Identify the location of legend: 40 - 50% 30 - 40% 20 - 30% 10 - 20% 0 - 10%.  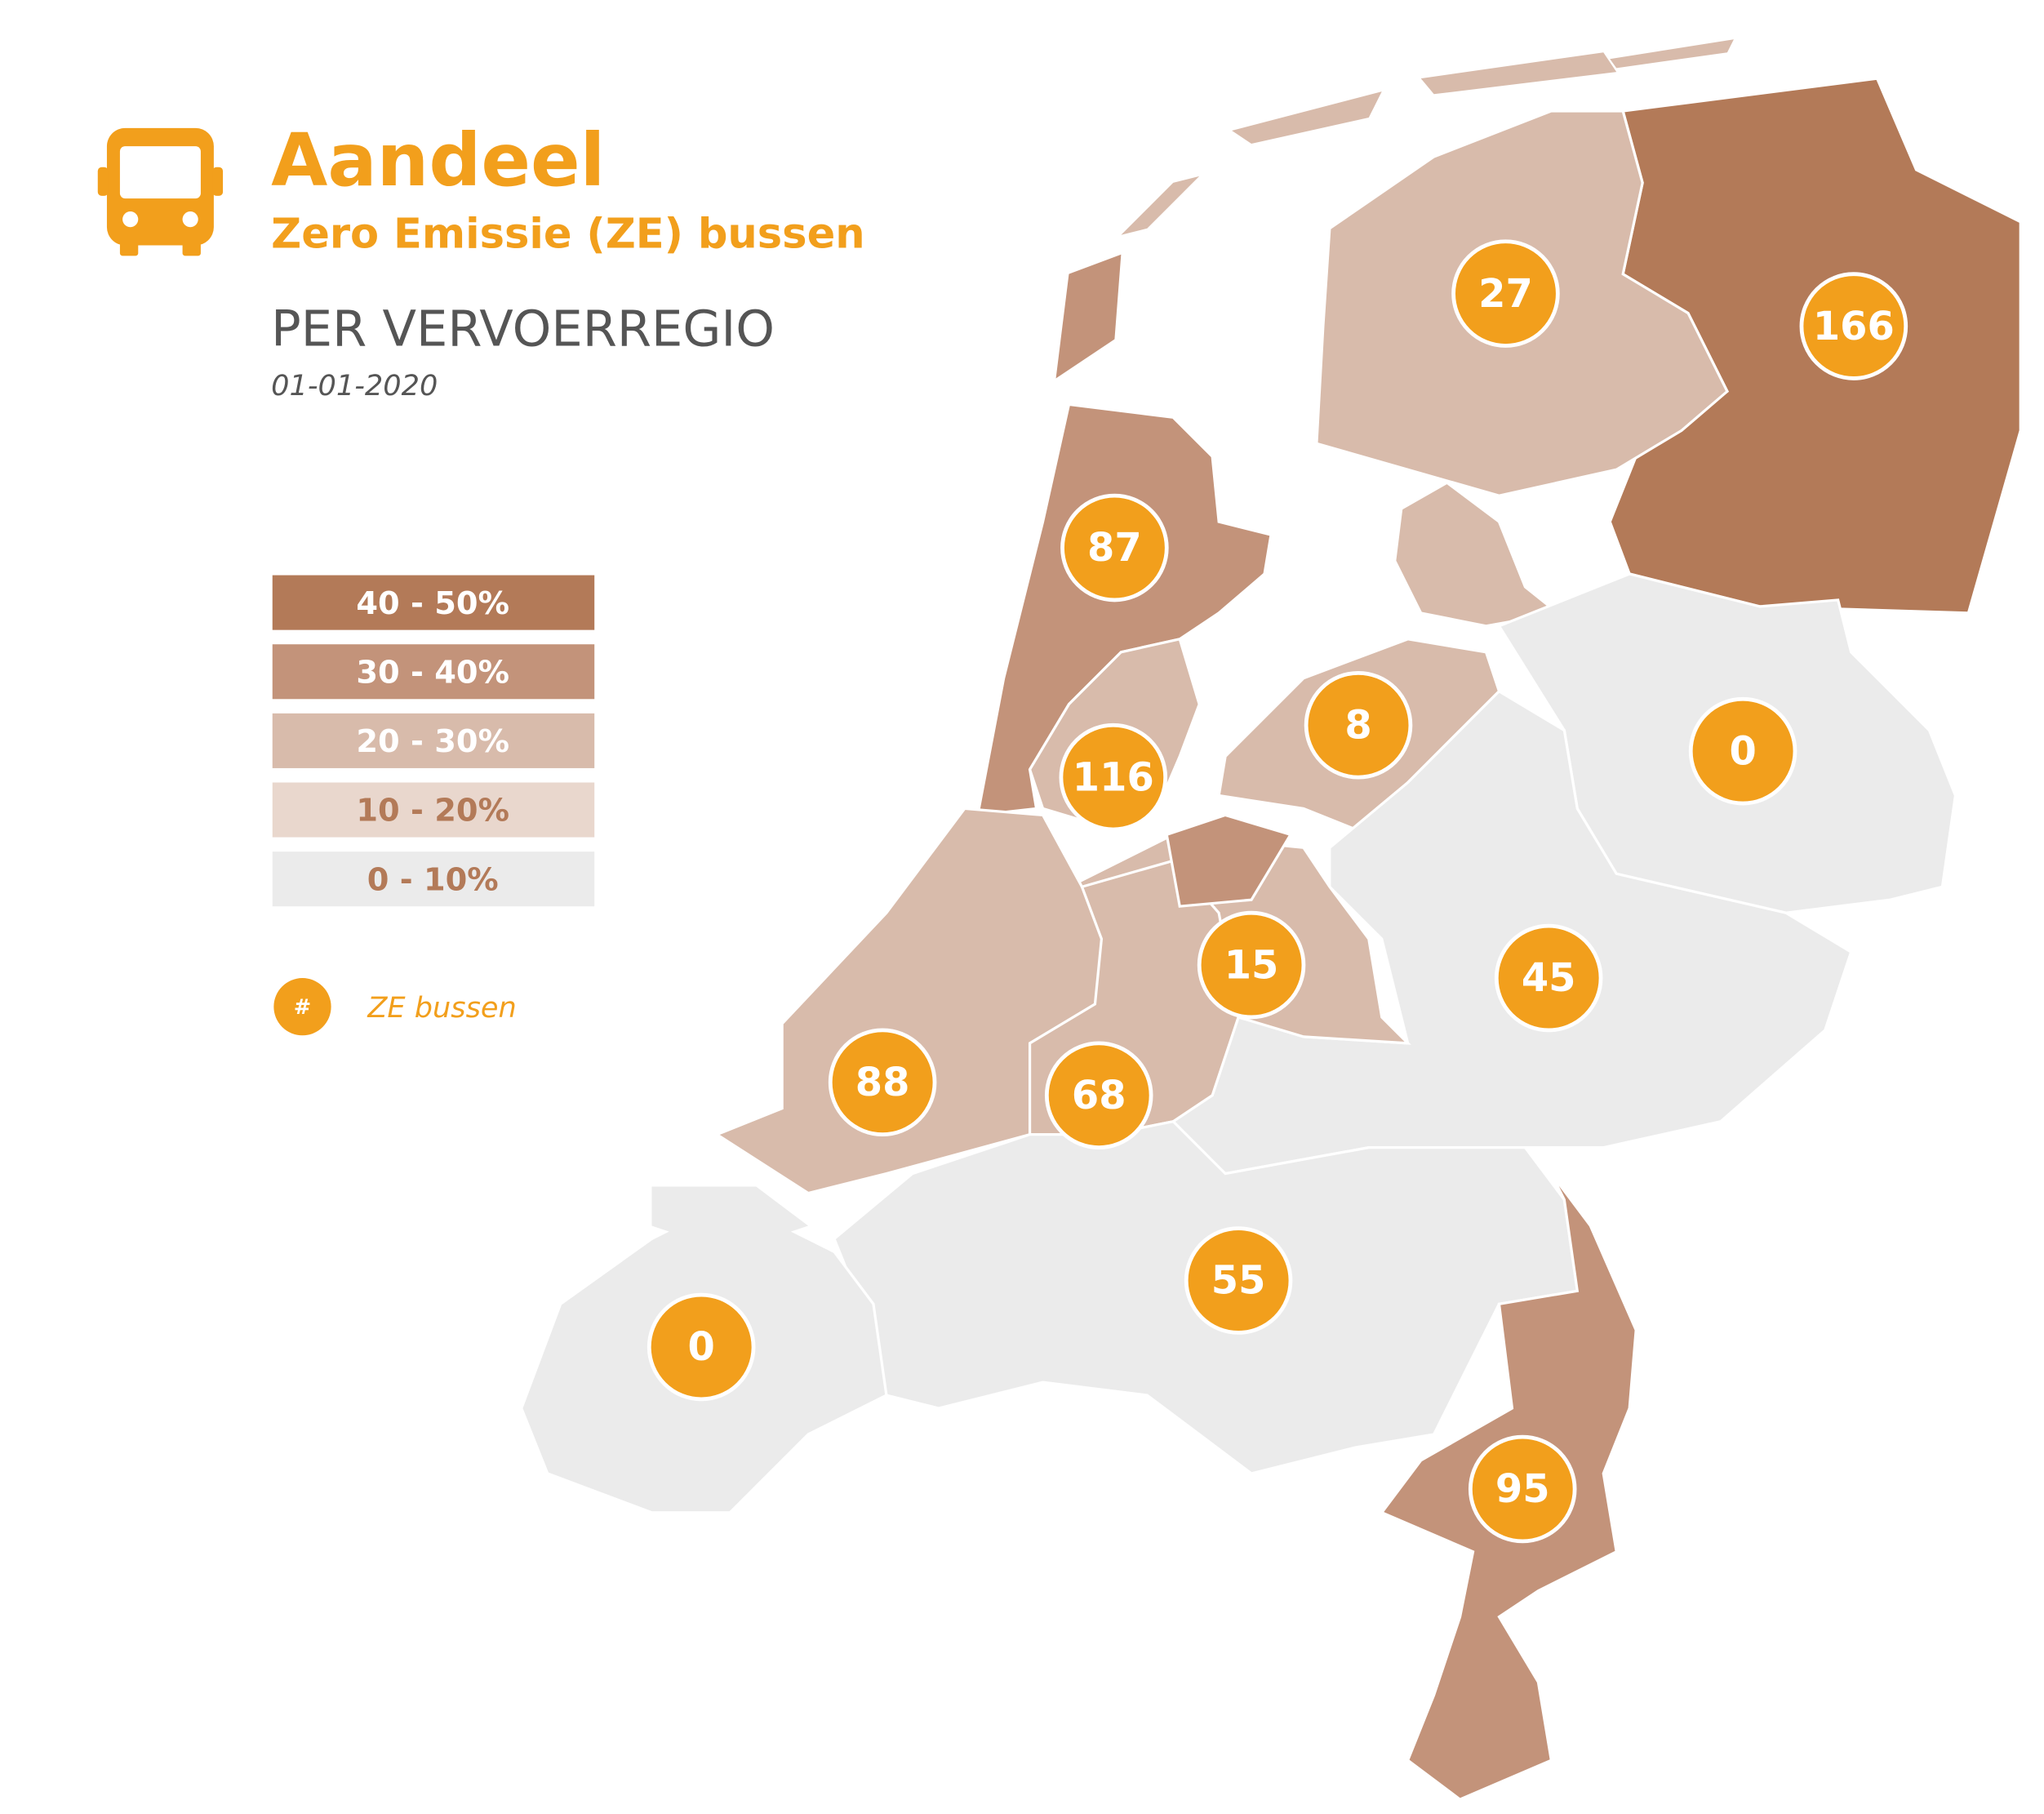
(434, 741).